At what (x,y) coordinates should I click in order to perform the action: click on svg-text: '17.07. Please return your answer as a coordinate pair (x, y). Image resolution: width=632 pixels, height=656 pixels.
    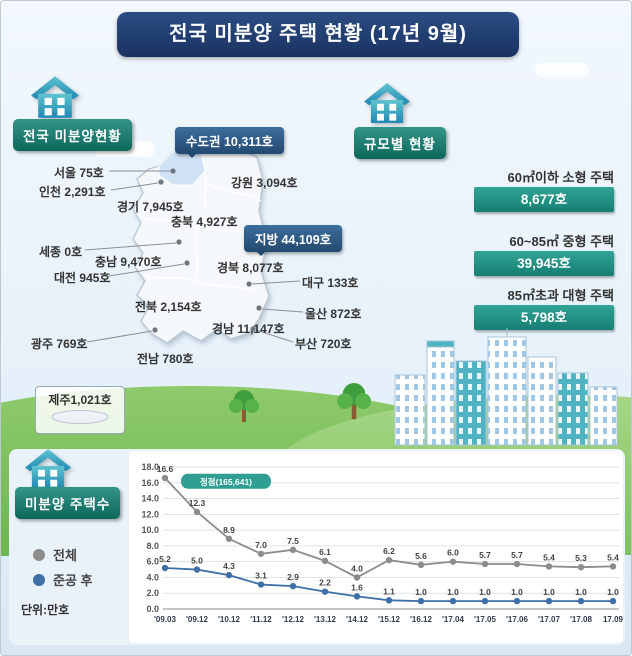
    Looking at the image, I should click on (549, 619).